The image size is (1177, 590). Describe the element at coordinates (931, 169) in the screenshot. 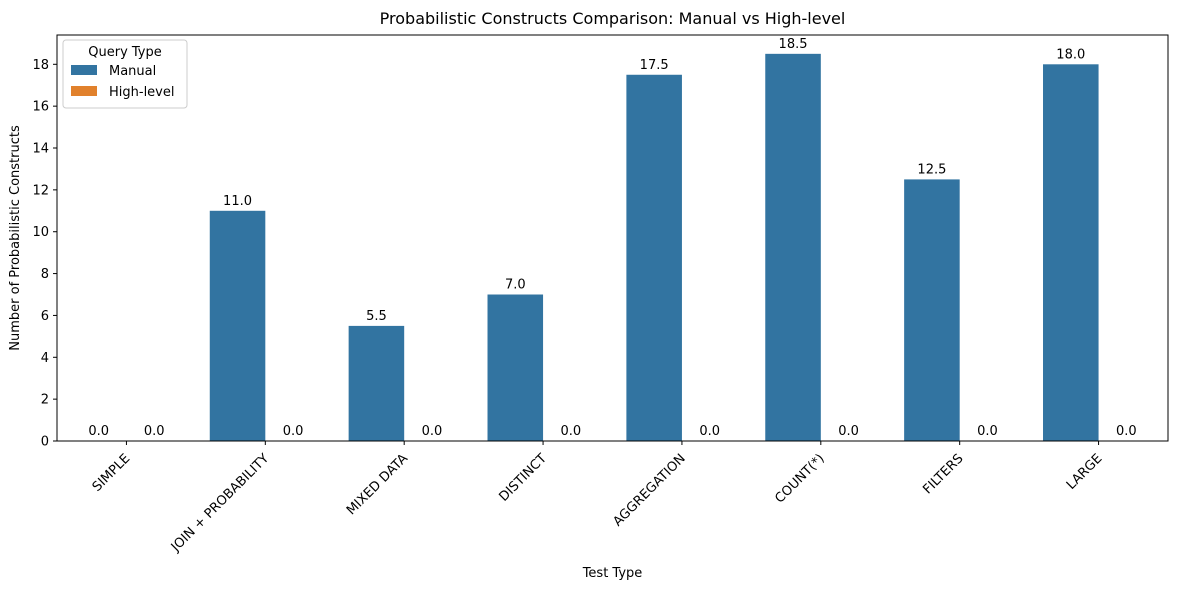

I see `data-label-manual-filters: 12.5` at that location.